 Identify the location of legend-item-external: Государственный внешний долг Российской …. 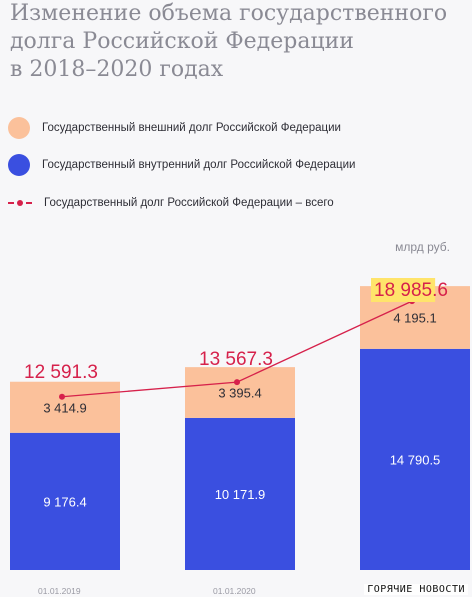
(174, 128).